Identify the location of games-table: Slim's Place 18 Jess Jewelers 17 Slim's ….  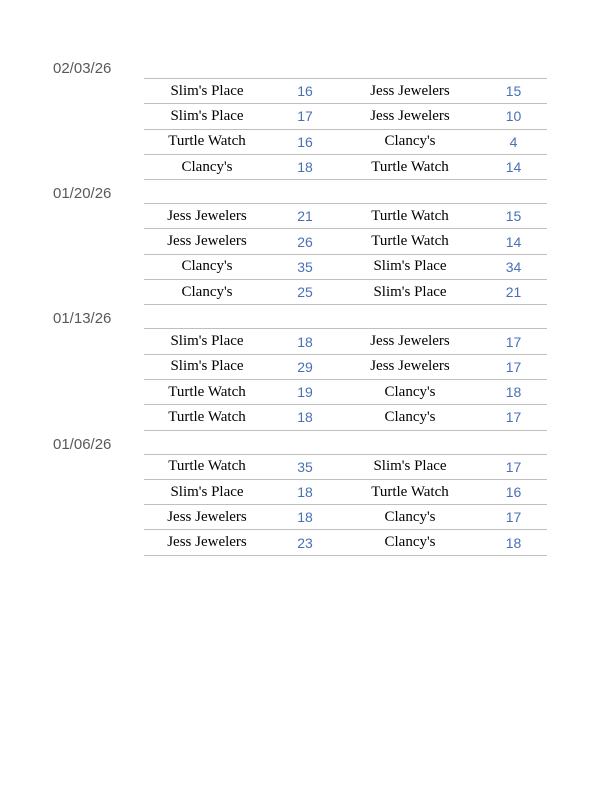
(345, 379).